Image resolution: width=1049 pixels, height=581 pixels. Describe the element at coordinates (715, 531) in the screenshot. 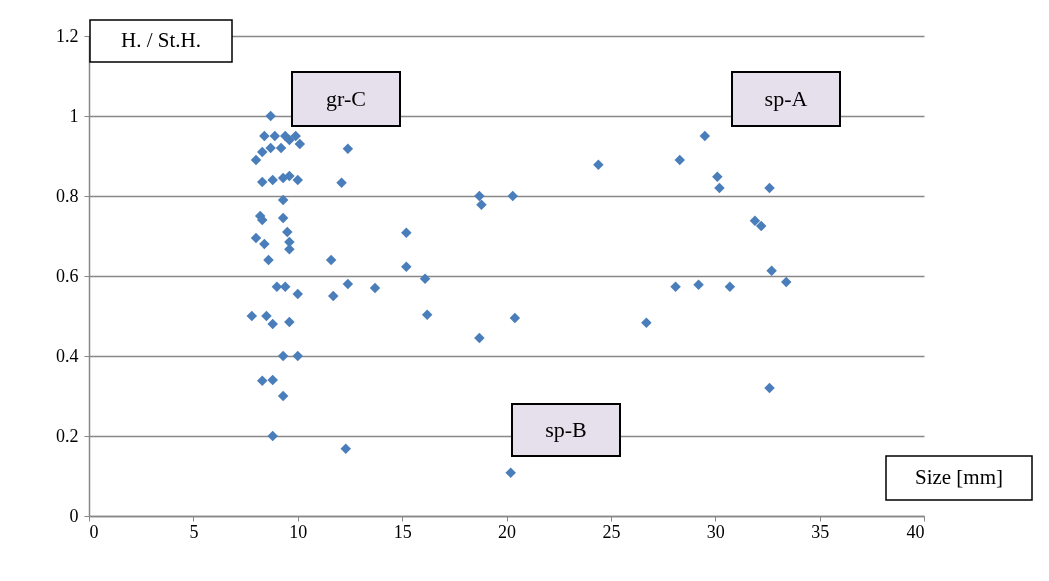

I see `x-tick-label: 30` at that location.